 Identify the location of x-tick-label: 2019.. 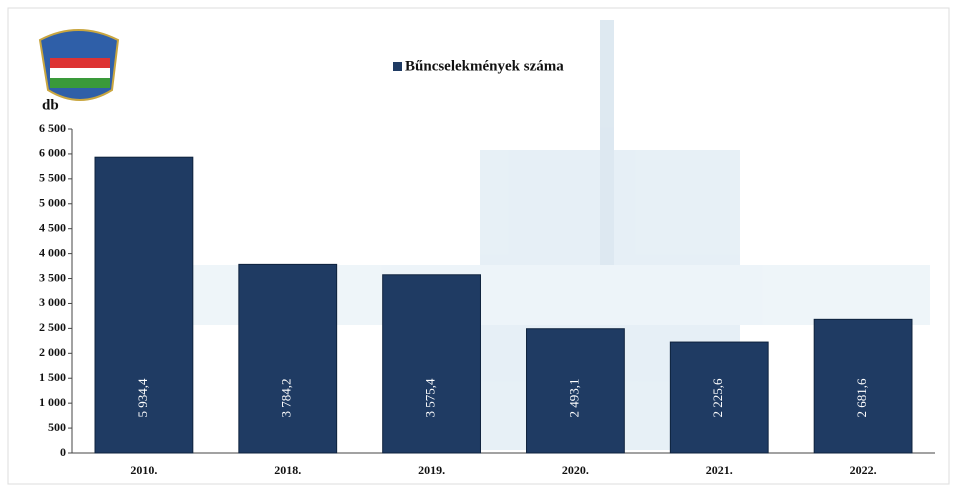
(431, 470).